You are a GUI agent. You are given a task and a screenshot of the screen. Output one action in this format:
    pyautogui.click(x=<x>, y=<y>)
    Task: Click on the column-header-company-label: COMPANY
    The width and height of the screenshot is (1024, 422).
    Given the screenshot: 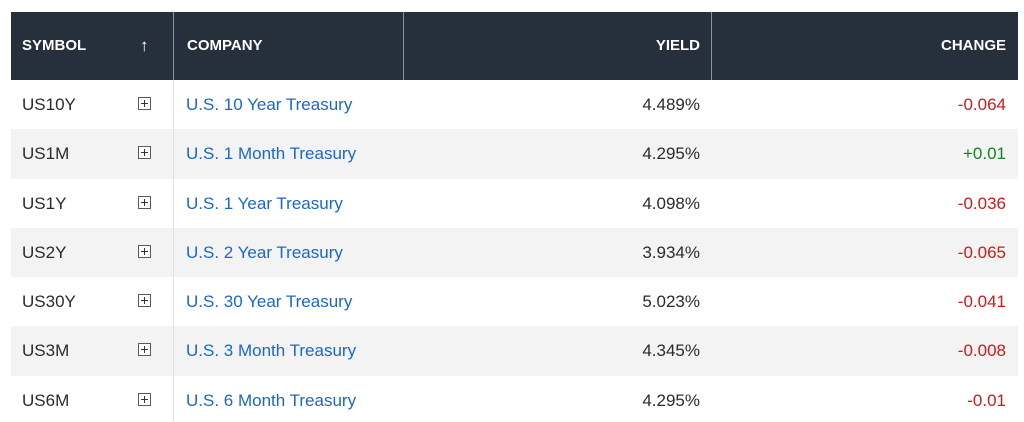 What is the action you would take?
    pyautogui.click(x=225, y=45)
    